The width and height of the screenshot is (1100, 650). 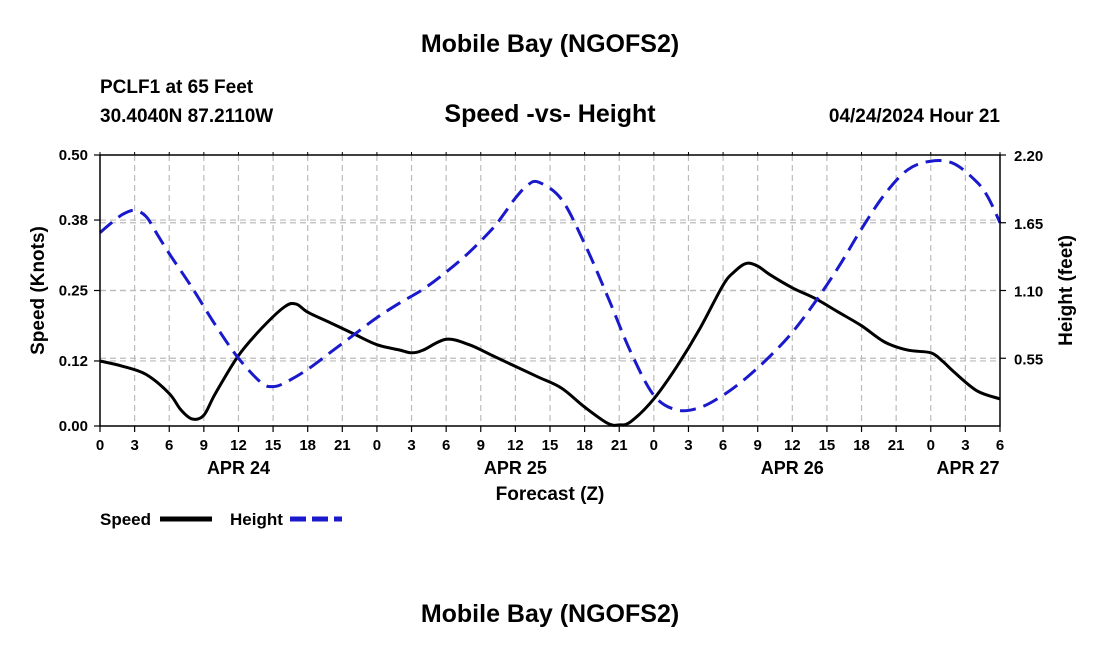 I want to click on y2-tick-label: 2.20, so click(x=1028, y=156).